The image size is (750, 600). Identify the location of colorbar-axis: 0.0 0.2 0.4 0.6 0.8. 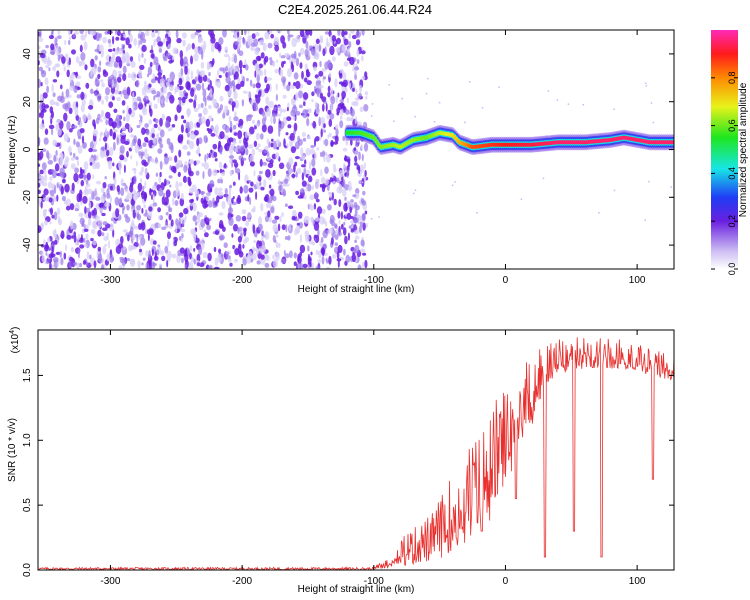
(724, 173).